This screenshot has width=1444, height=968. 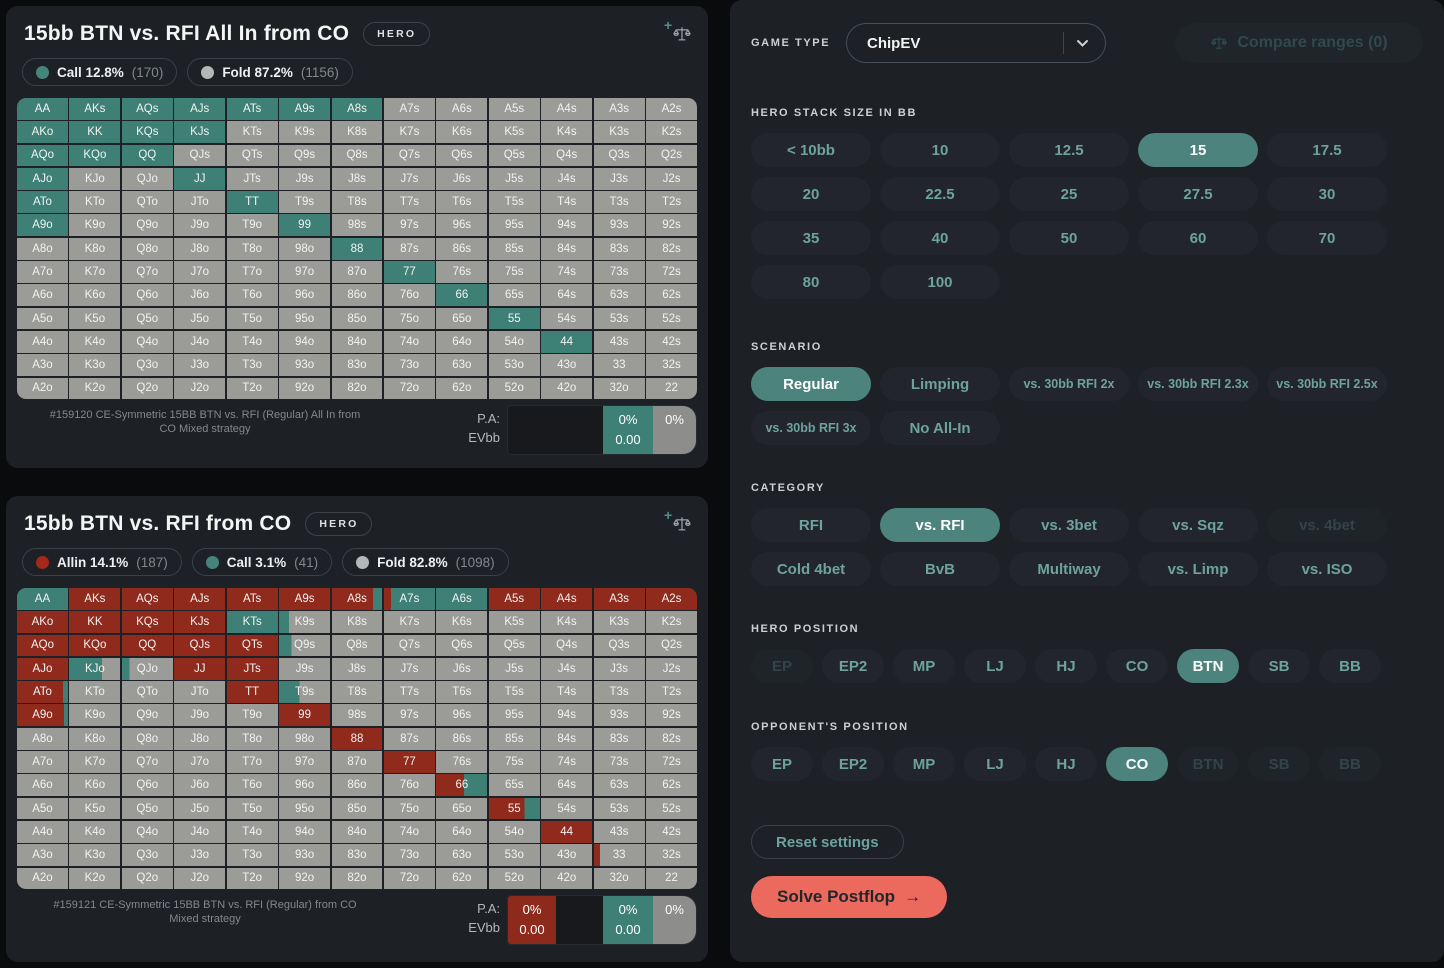 I want to click on hand-cell-64o: 64o, so click(x=462, y=831).